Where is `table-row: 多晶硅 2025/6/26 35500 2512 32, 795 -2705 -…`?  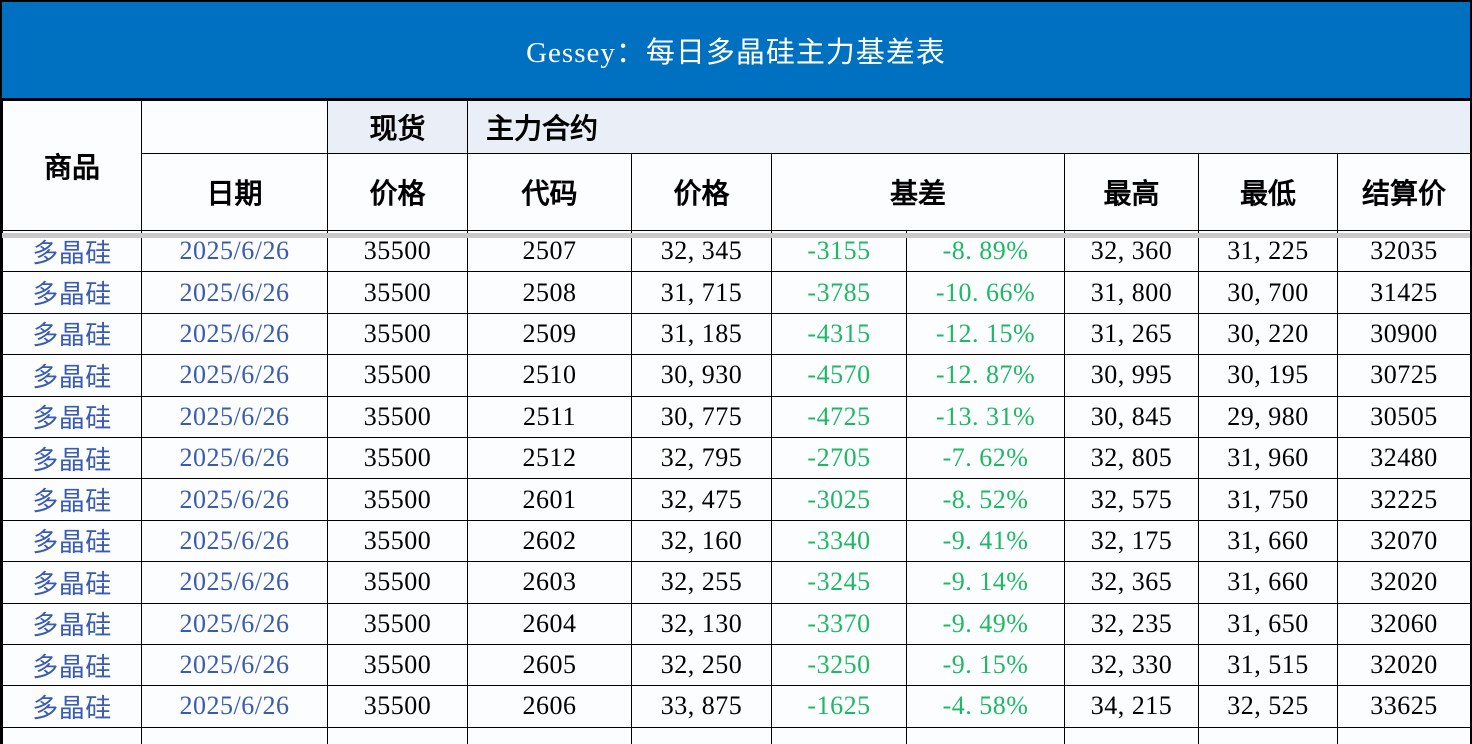
table-row: 多晶硅 2025/6/26 35500 2512 32, 795 -2705 -… is located at coordinates (737, 458).